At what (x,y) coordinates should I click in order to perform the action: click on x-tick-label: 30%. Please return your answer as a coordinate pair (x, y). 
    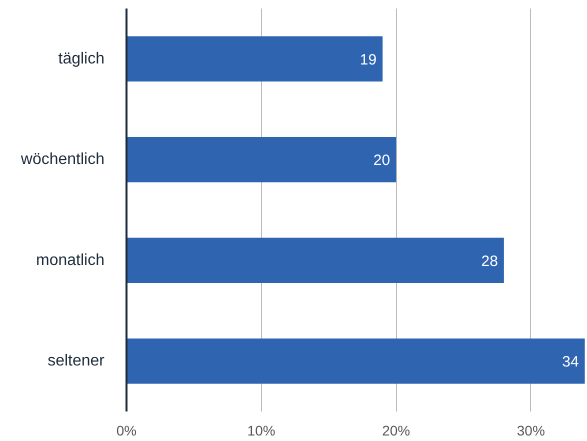
    Looking at the image, I should click on (530, 430).